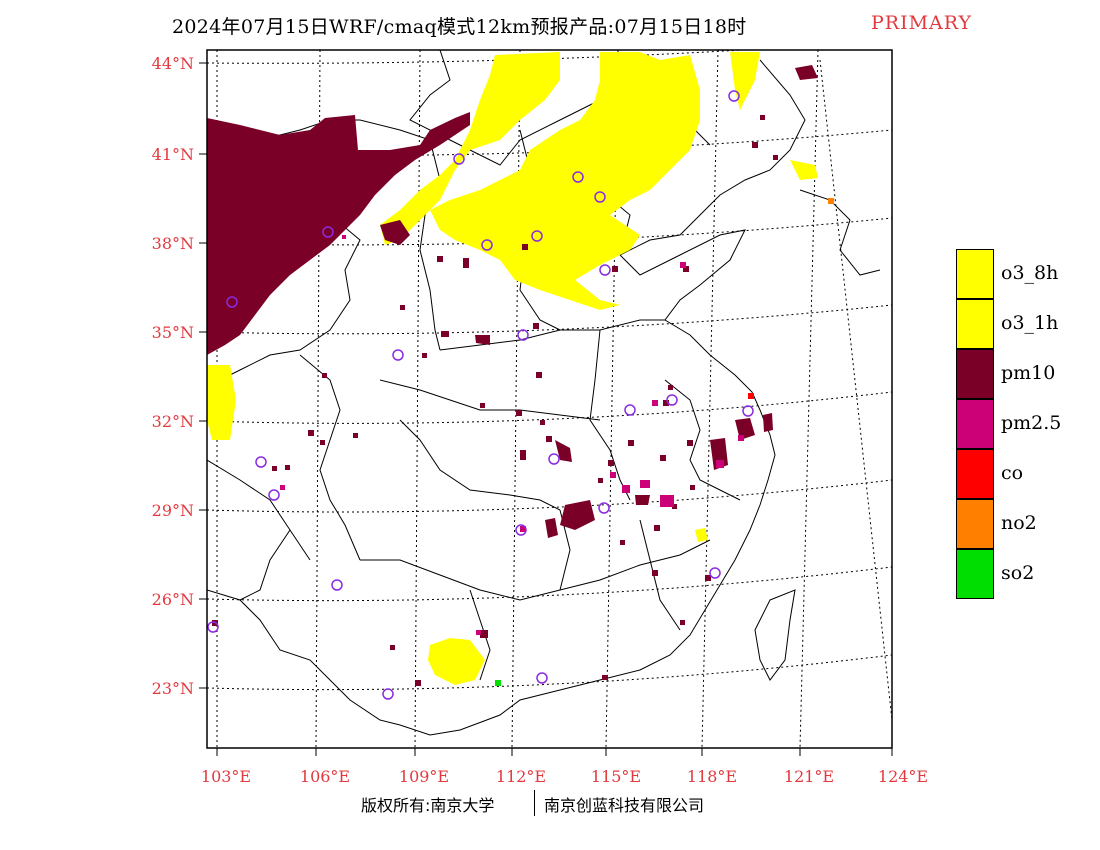 Image resolution: width=1100 pixels, height=850 pixels. I want to click on lat-label: 35°N, so click(173, 332).